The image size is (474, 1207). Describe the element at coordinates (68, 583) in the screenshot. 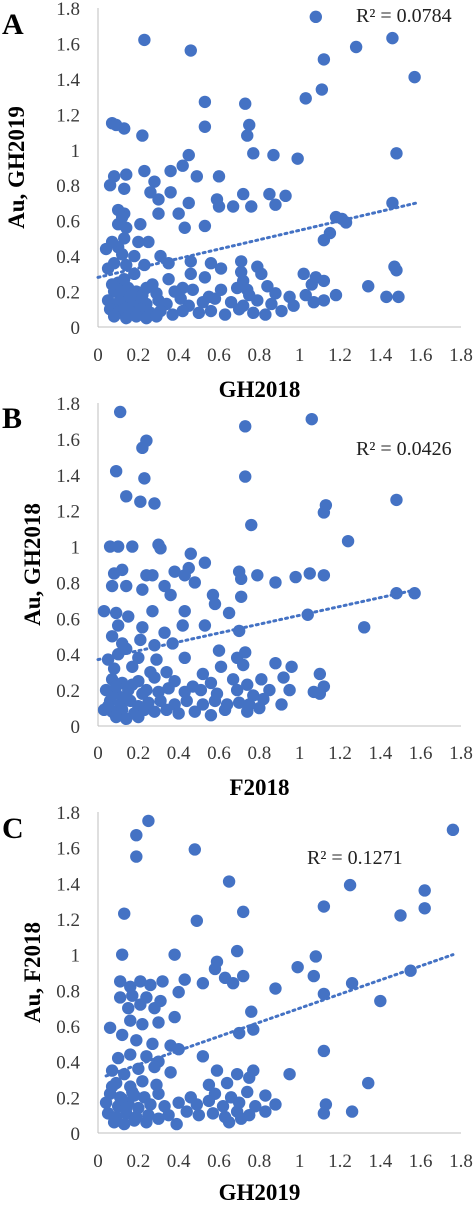

I see `y-tick-label: 0.8` at that location.